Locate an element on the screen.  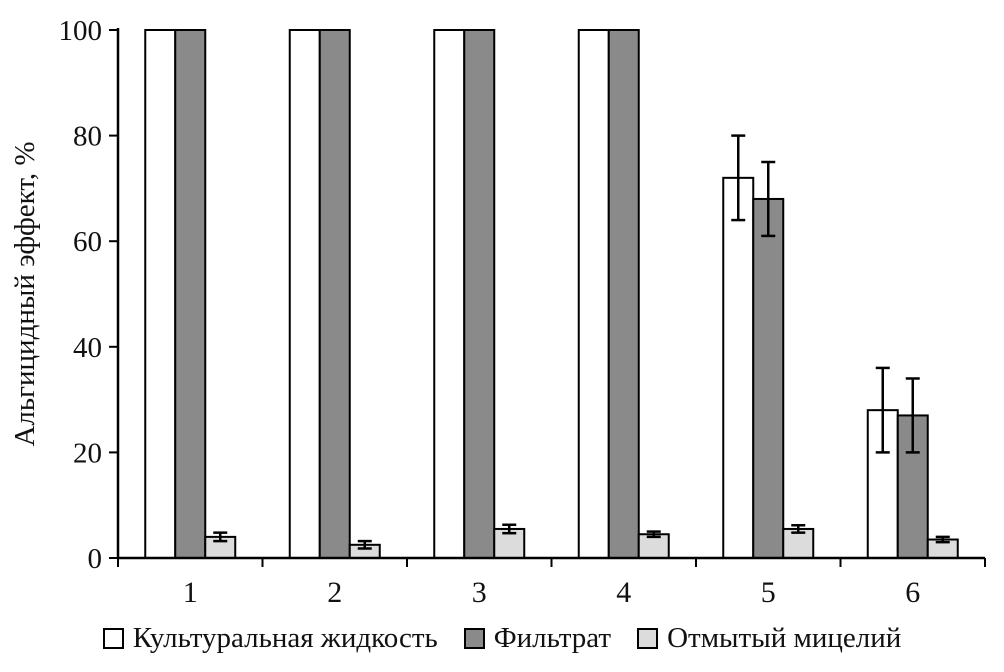
x-category-label: 6 is located at coordinates (912, 590).